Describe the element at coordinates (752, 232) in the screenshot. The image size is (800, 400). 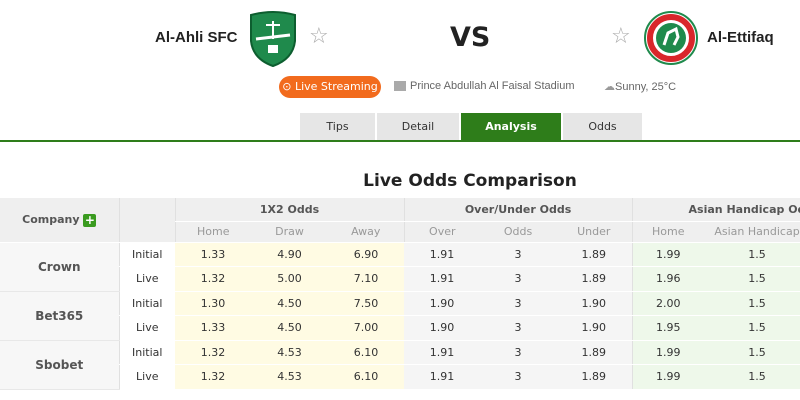
I see `subheader: Asian Handicap` at that location.